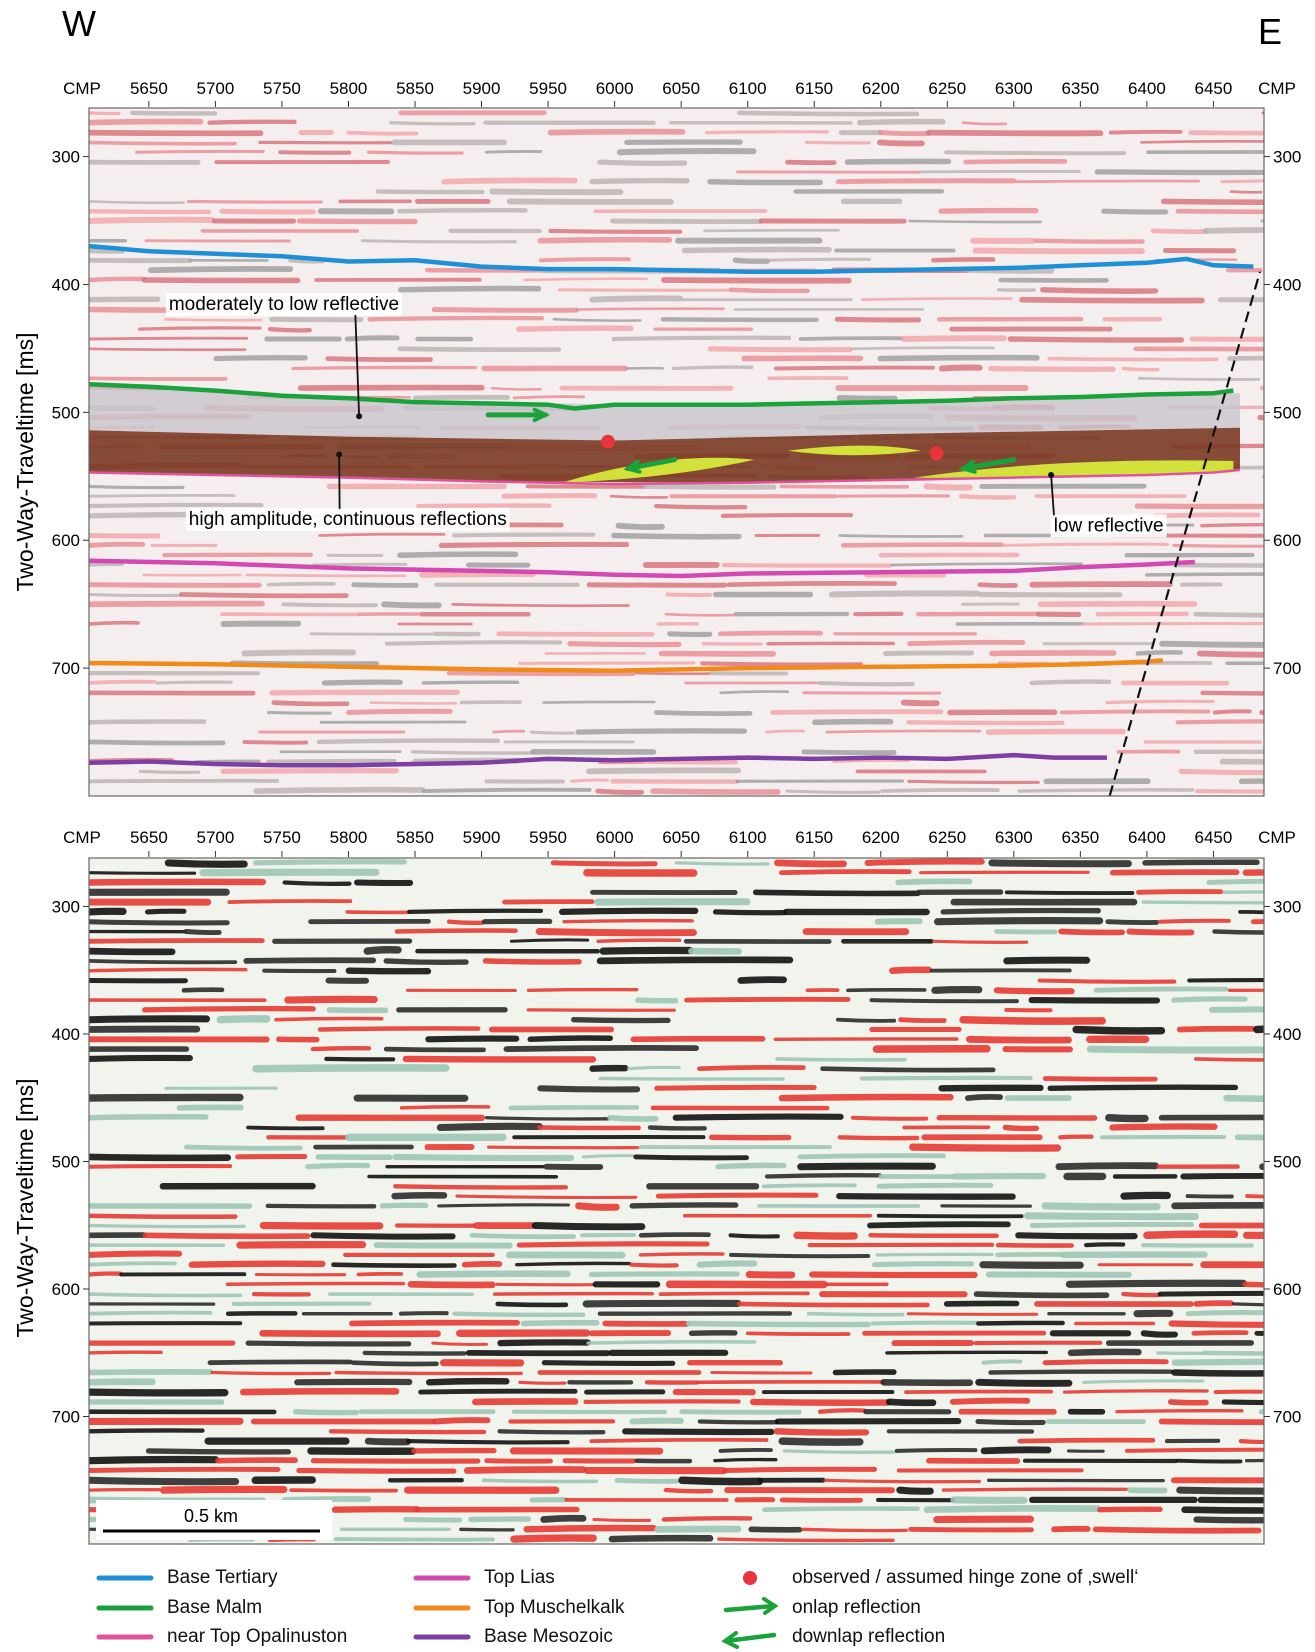  I want to click on cmp-axis-label-right: CMP, so click(1277, 837).